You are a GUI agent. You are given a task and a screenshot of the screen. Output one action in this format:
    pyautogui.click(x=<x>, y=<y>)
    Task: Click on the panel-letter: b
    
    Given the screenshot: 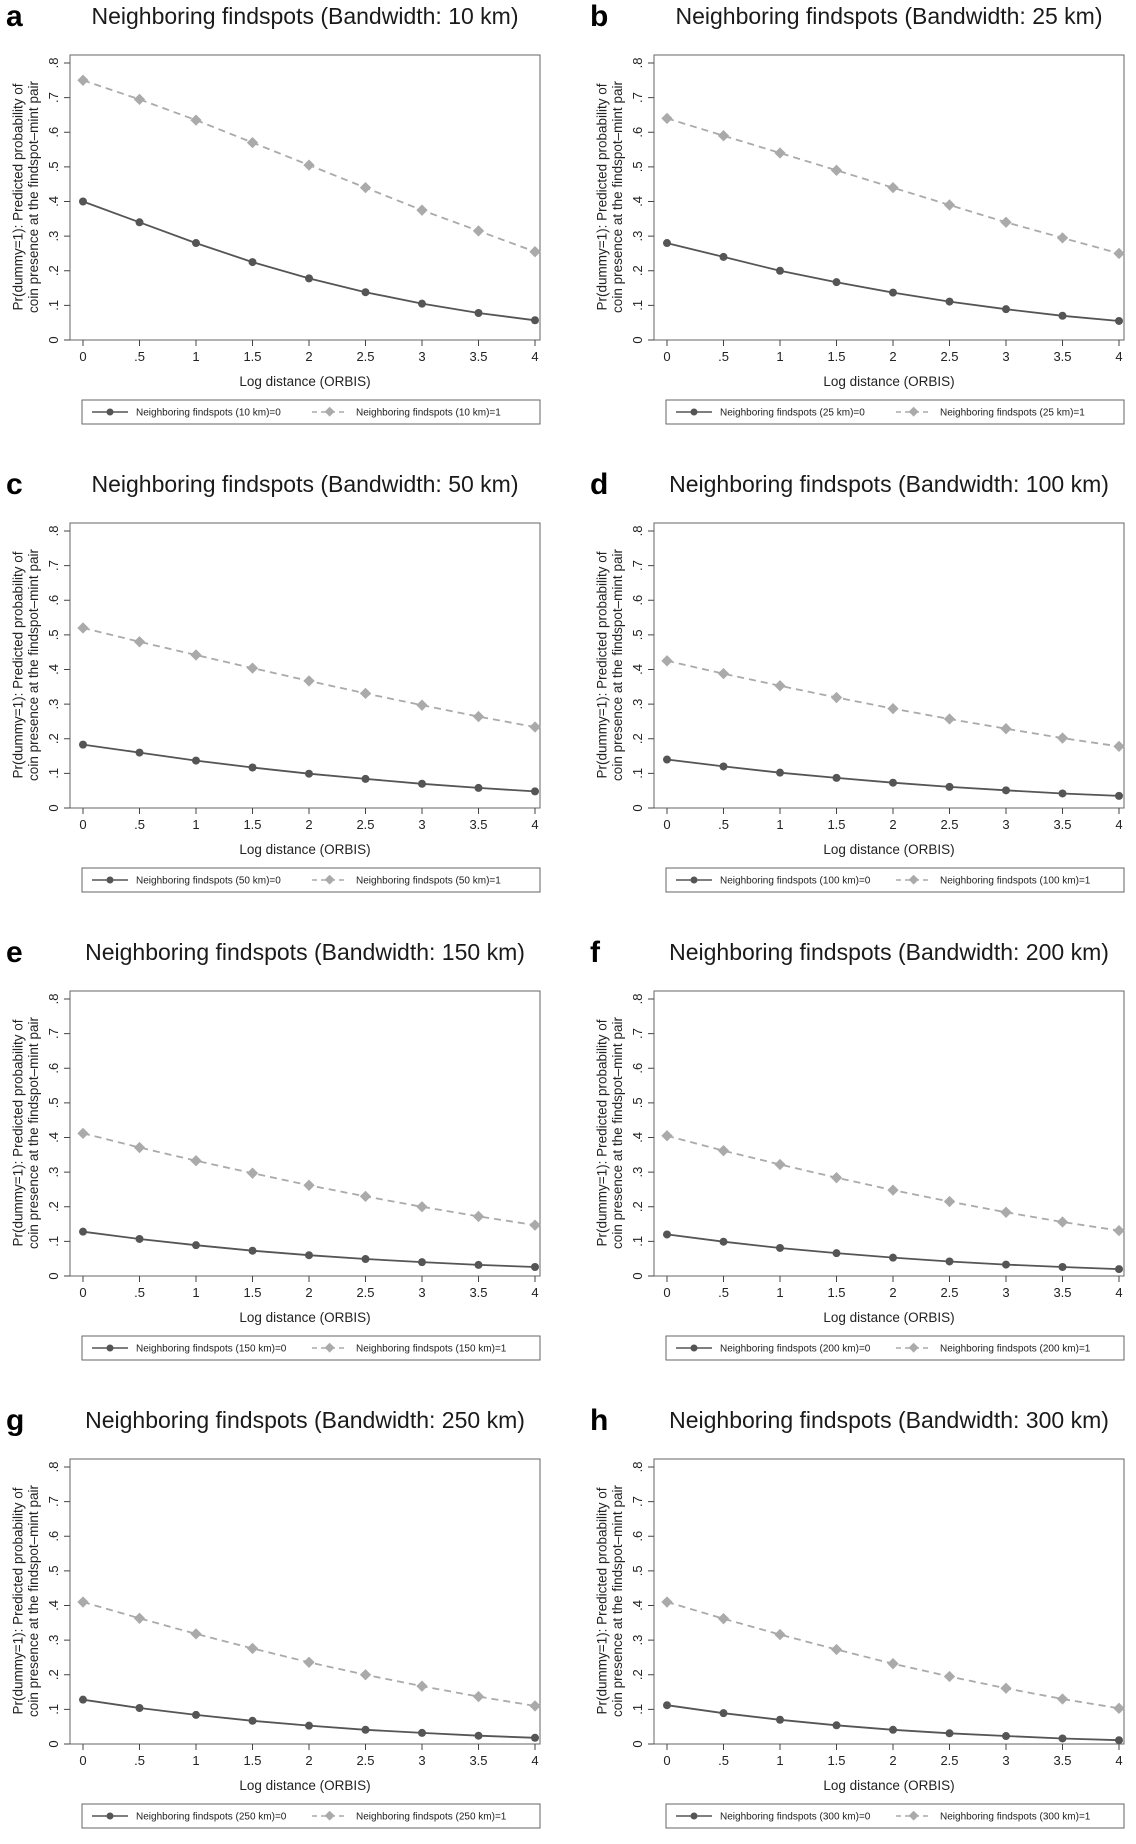 What is the action you would take?
    pyautogui.click(x=599, y=16)
    